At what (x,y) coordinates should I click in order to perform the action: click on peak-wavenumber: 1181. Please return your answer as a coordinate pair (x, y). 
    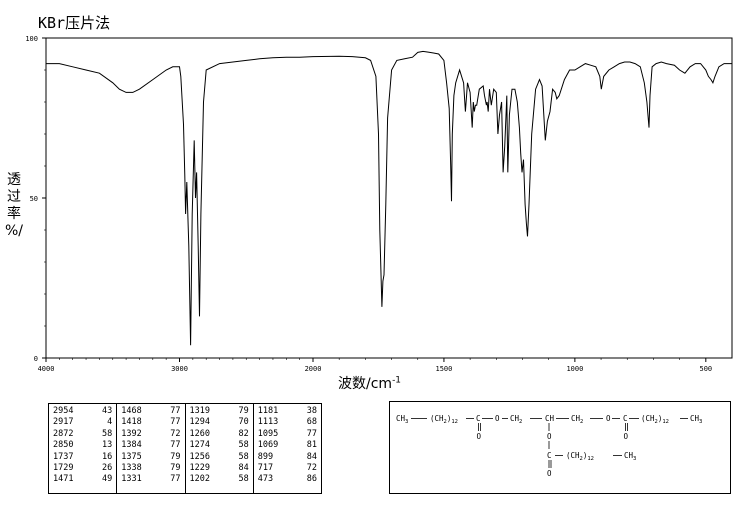
    Looking at the image, I should click on (268, 411).